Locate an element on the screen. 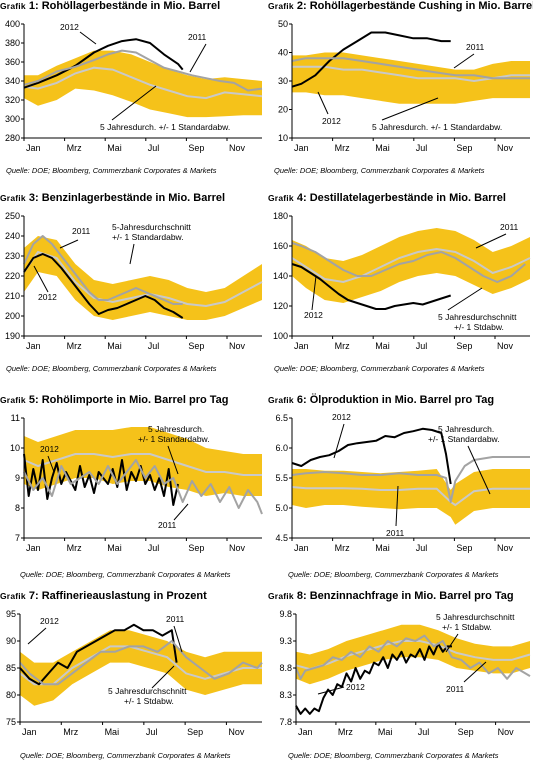 This screenshot has width=533, height=762. y-tick-label: 5.5 is located at coordinates (281, 478).